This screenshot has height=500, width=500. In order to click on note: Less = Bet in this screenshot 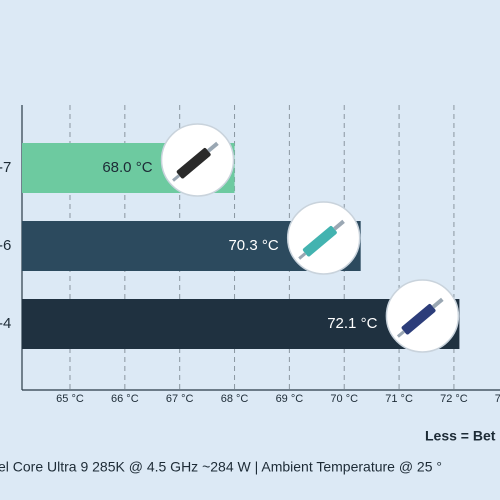, I will do `click(460, 436)`.